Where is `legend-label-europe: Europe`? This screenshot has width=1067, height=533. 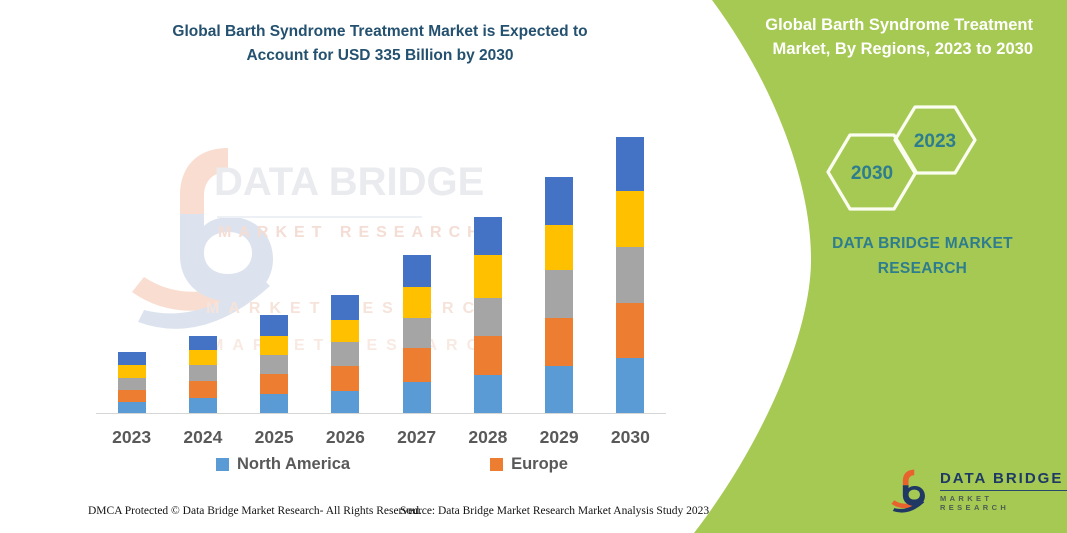
legend-label-europe: Europe is located at coordinates (539, 464).